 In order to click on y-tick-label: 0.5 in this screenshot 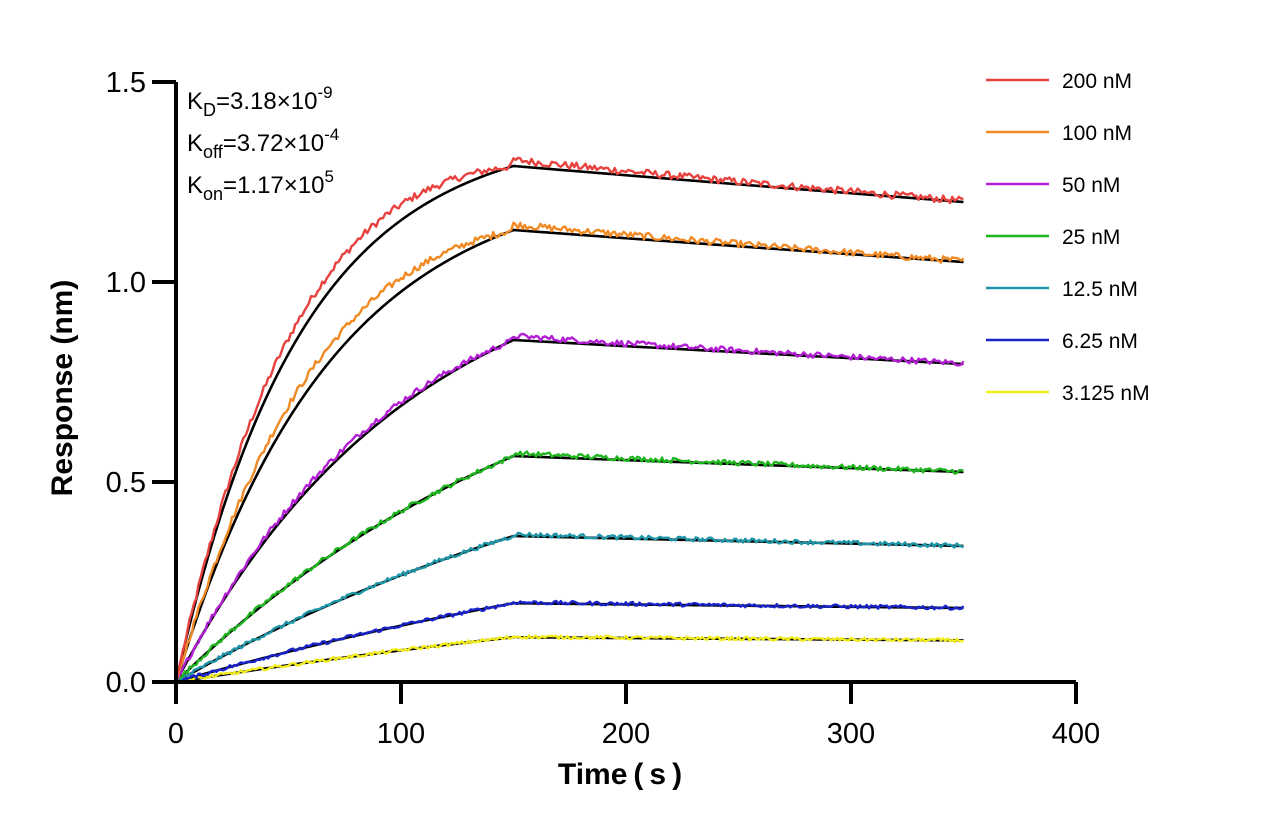, I will do `click(126, 483)`.